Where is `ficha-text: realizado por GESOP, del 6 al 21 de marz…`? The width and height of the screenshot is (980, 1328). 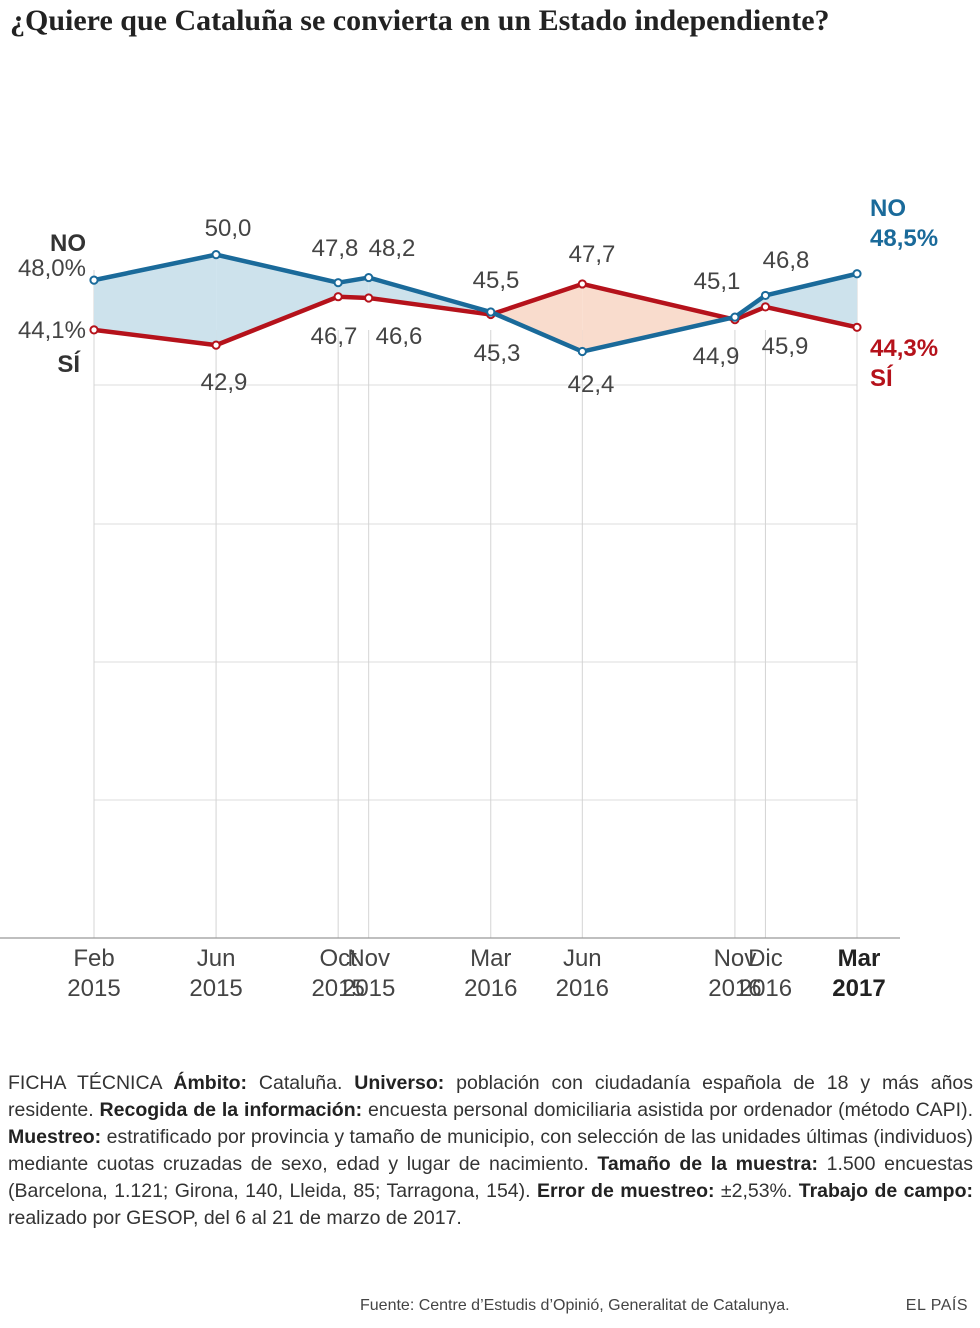
ficha-text: realizado por GESOP, del 6 al 21 de marz… is located at coordinates (235, 1218).